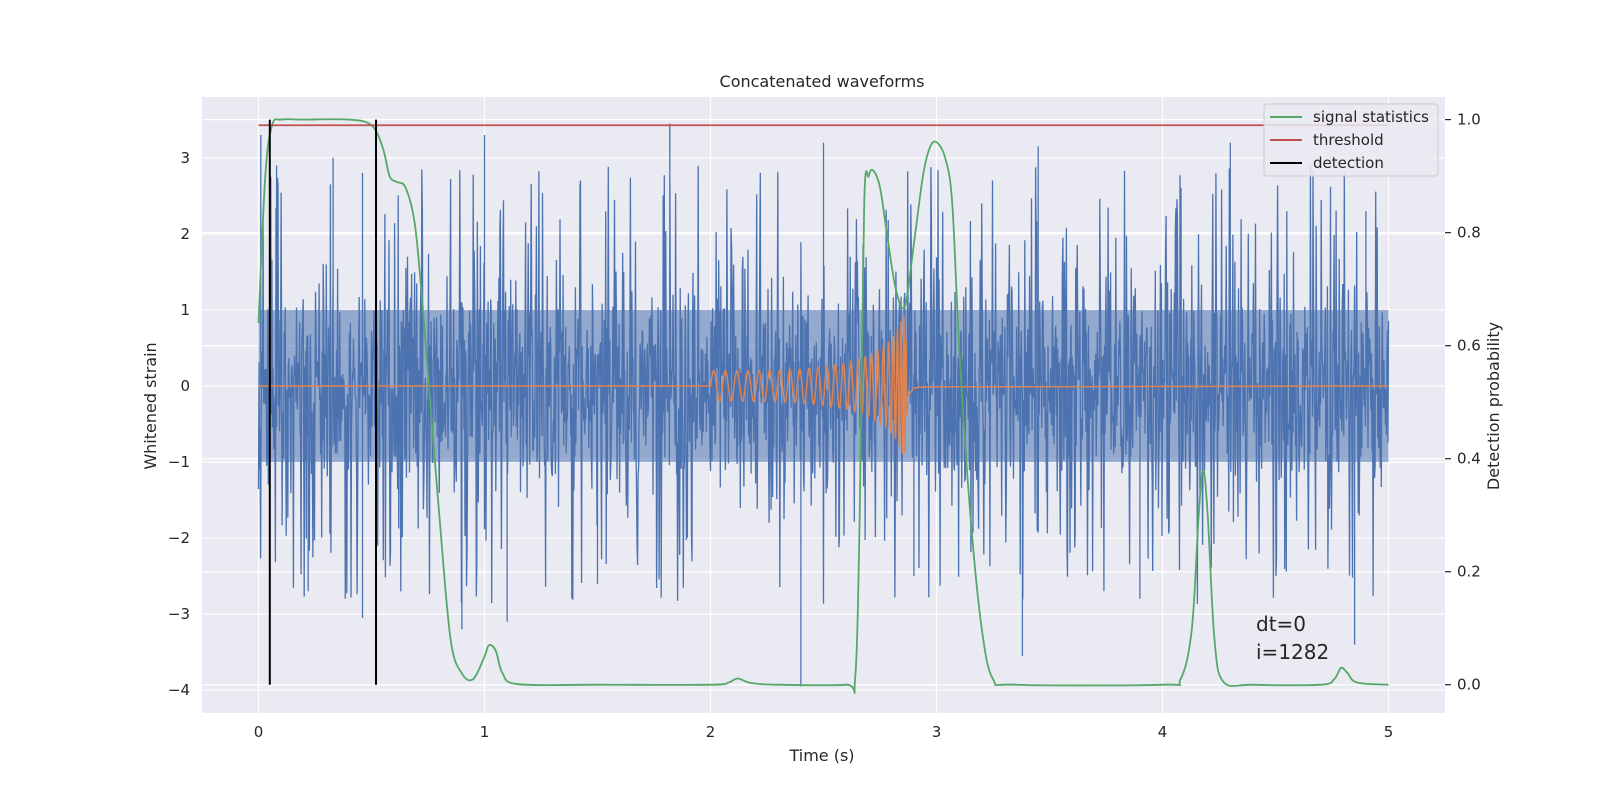  I want to click on y-tick-label: 0, so click(185, 386).